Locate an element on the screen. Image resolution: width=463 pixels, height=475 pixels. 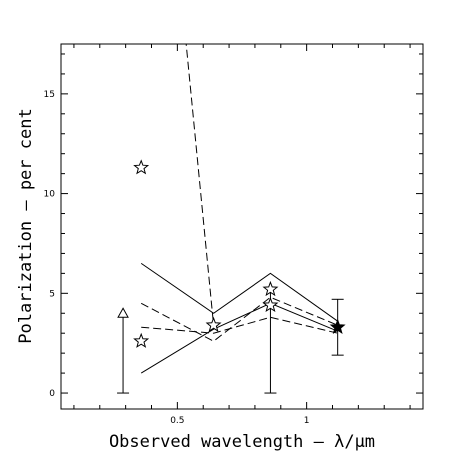
filled-star-marker is located at coordinates (337, 326).